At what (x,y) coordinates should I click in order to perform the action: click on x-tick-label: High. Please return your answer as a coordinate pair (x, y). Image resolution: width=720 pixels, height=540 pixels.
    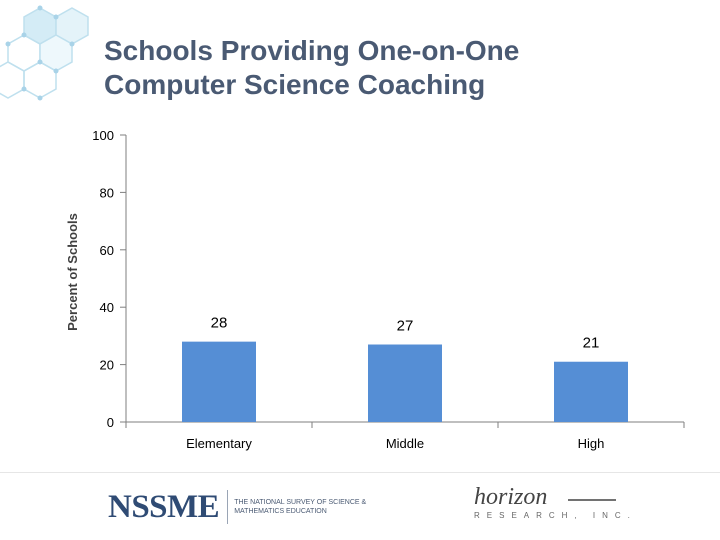
    Looking at the image, I should click on (591, 443).